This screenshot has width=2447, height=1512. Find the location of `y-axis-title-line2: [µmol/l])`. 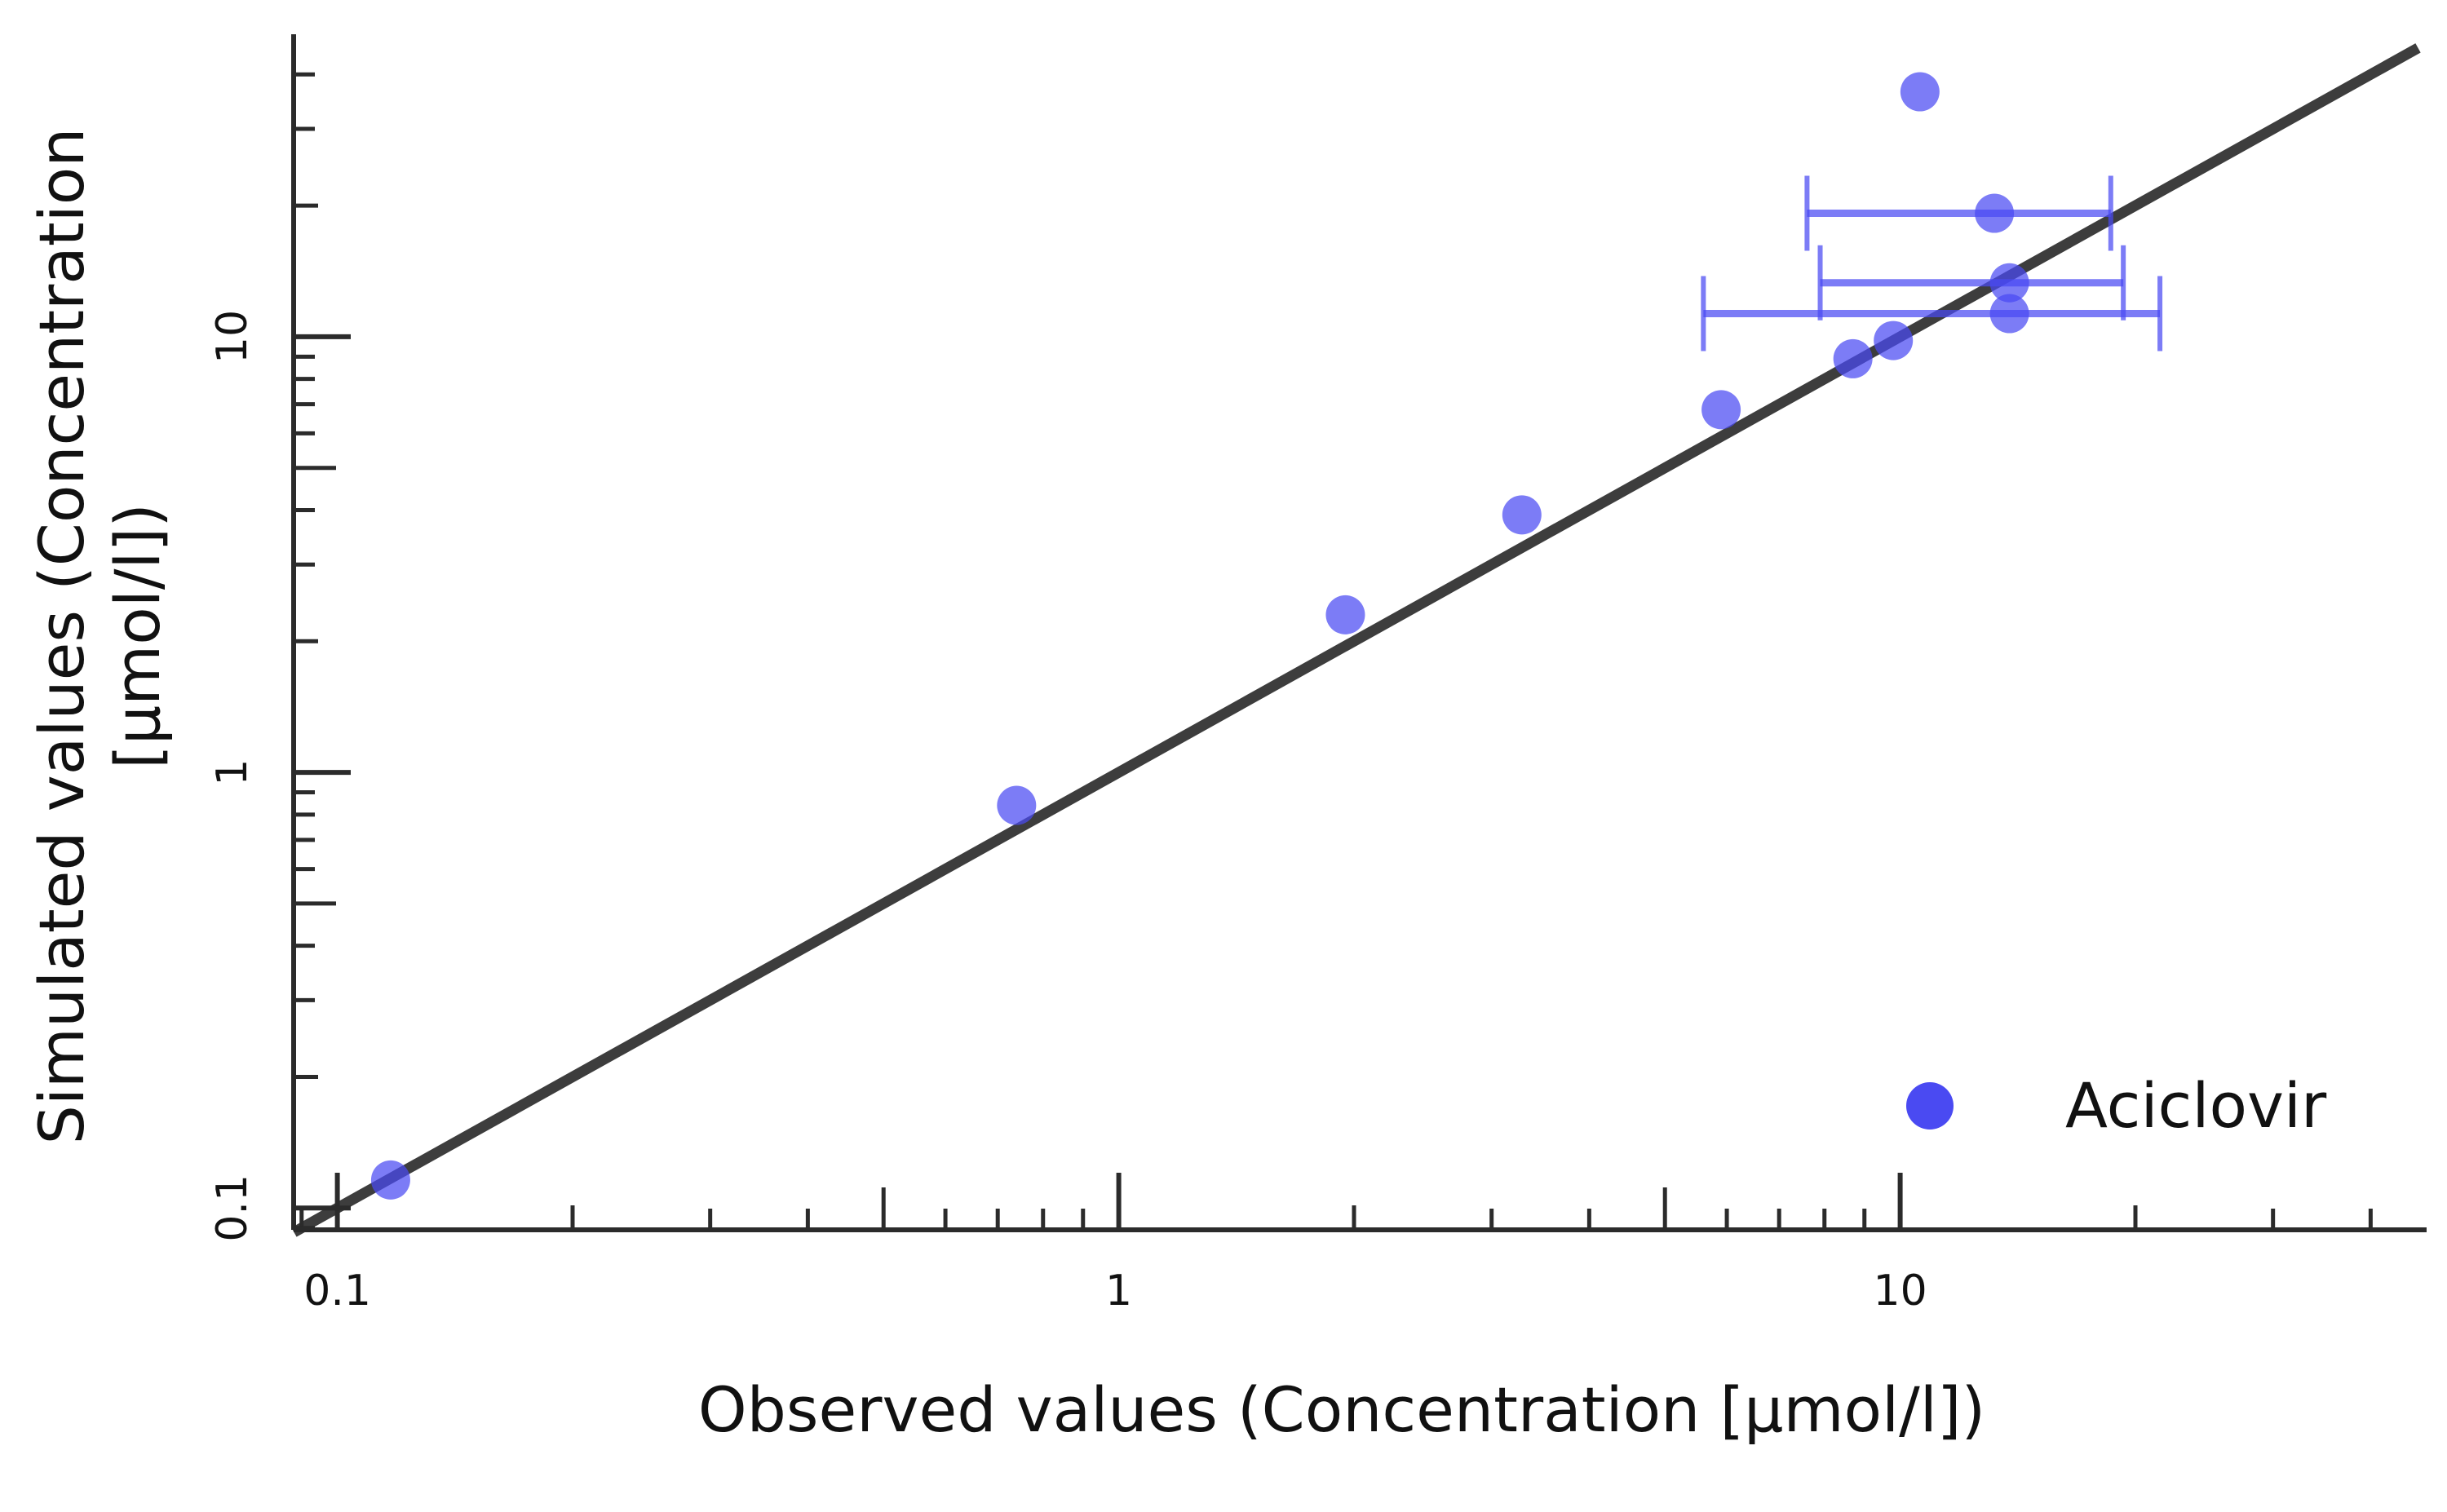

y-axis-title-line2: [µmol/l]) is located at coordinates (137, 636).